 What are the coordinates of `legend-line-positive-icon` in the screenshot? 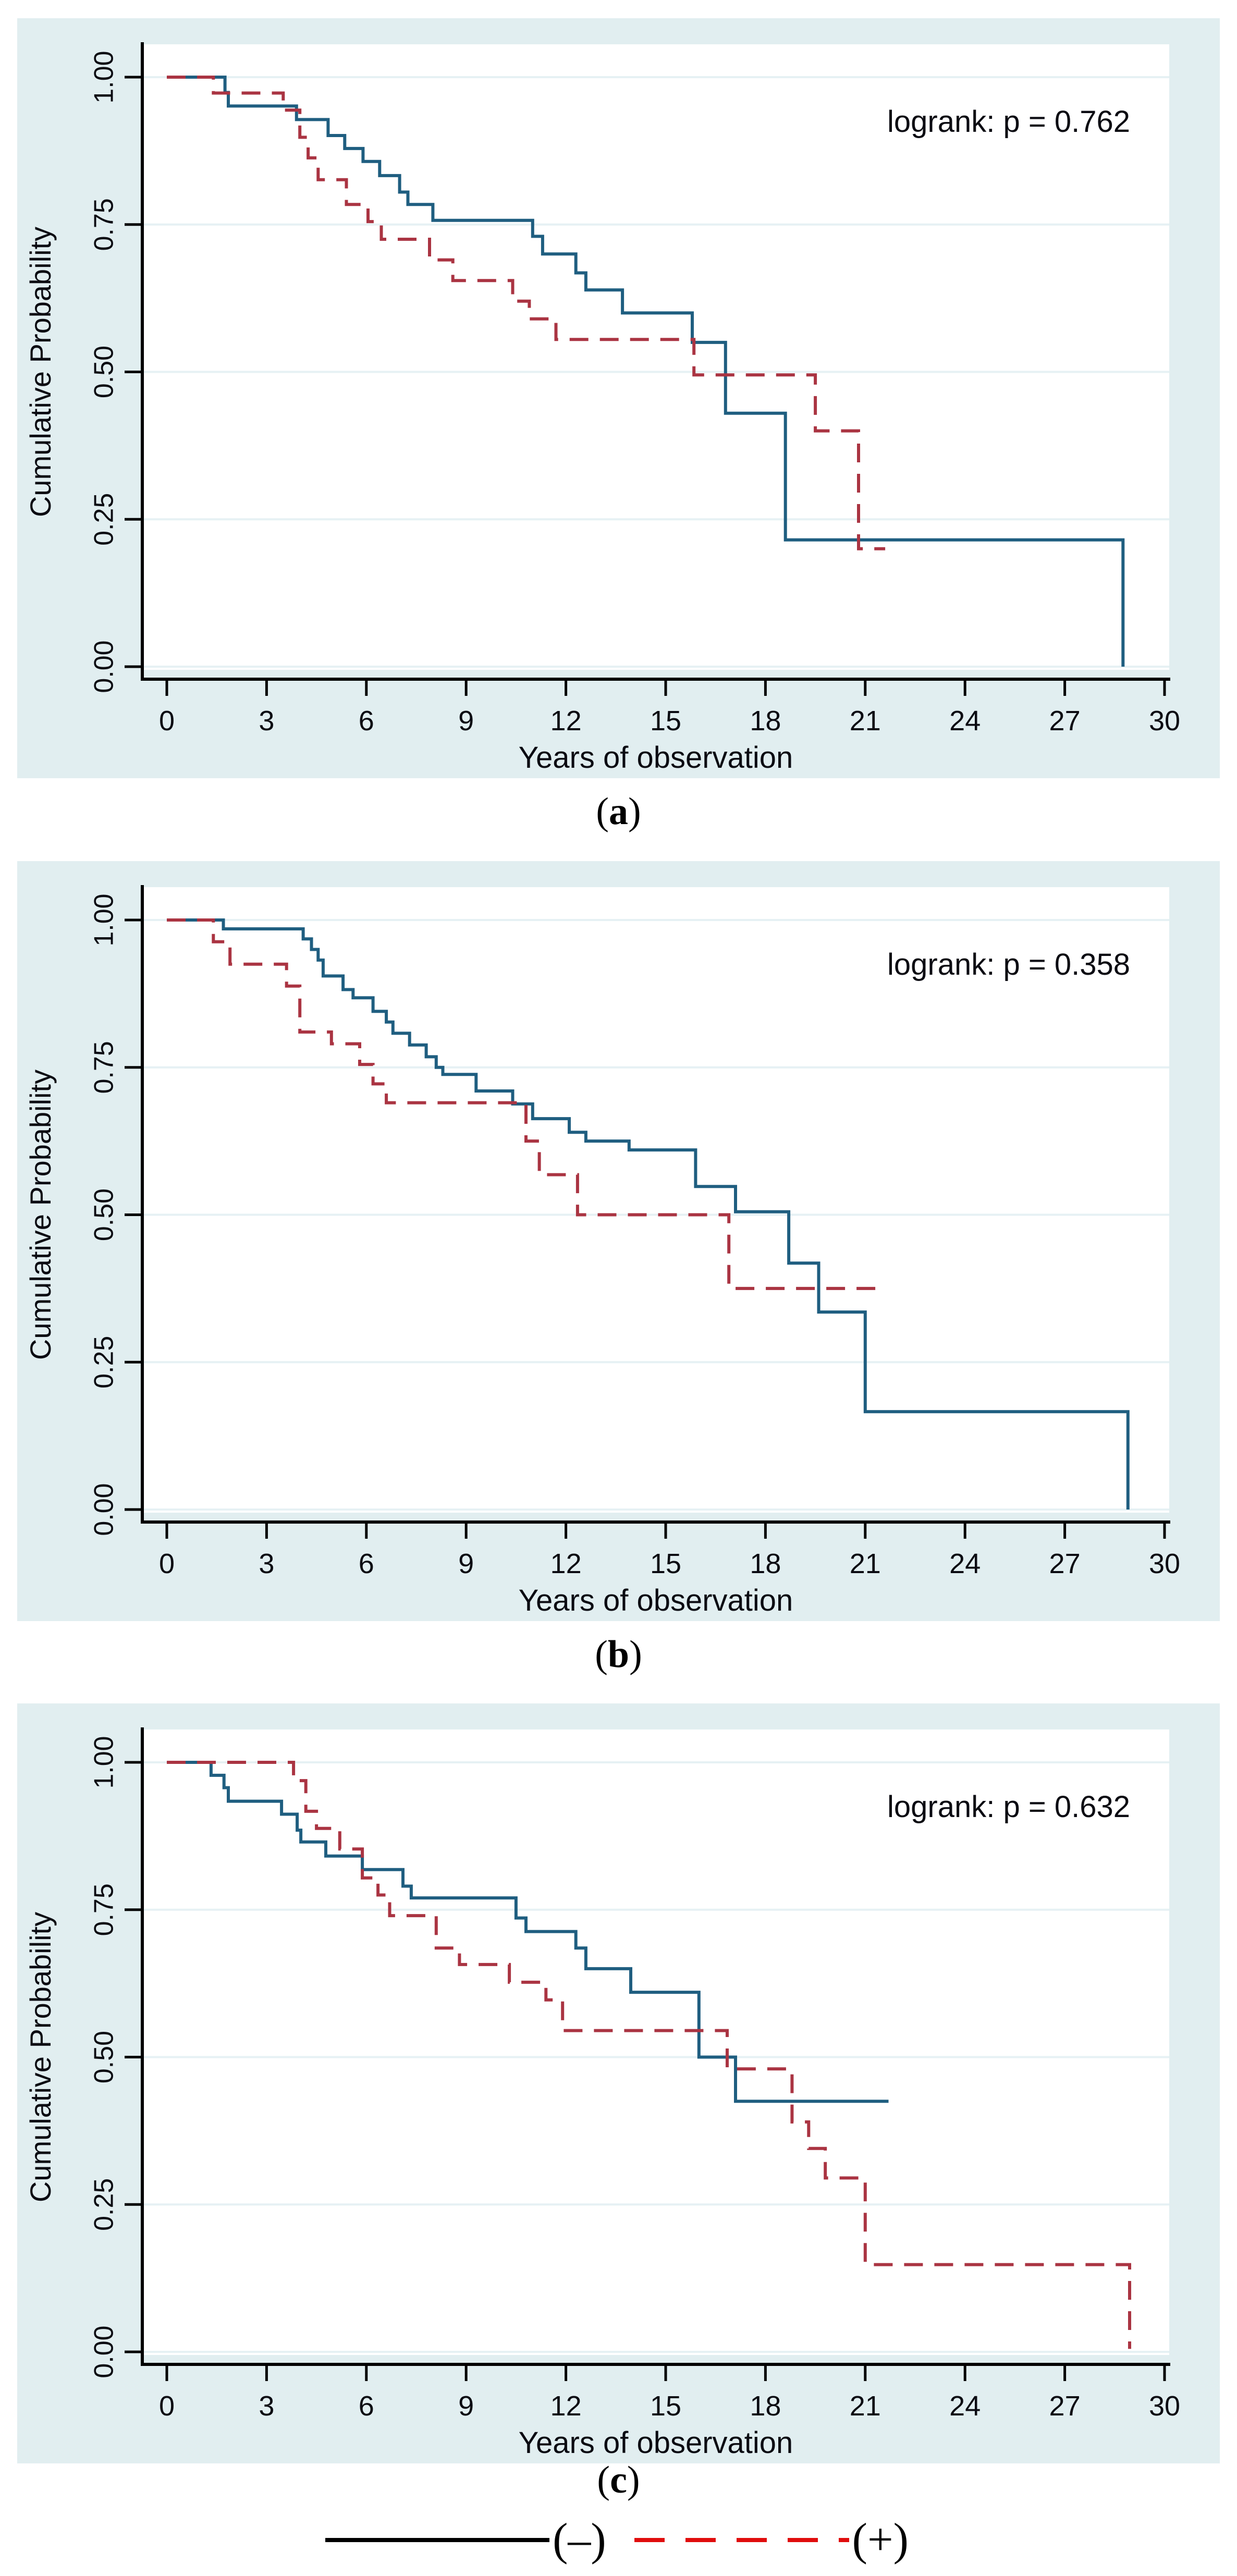 It's located at (742, 2540).